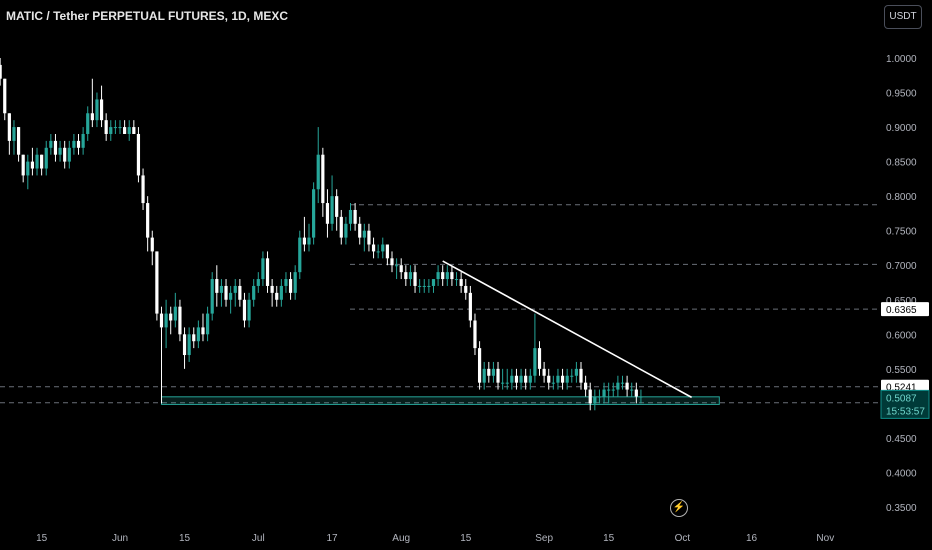  Describe the element at coordinates (901, 301) in the screenshot. I see `y-tick-label: 0.6500` at that location.